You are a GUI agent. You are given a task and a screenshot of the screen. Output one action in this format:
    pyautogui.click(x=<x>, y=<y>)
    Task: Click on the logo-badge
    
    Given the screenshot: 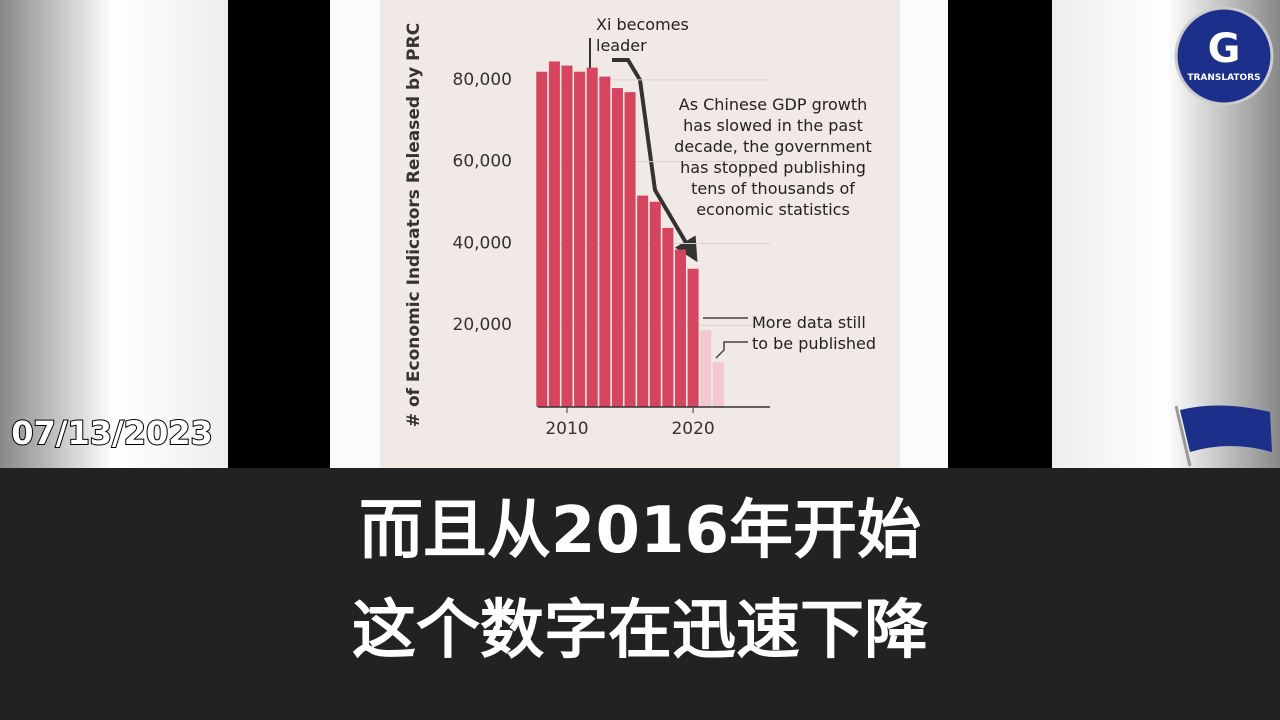 What is the action you would take?
    pyautogui.click(x=1224, y=56)
    